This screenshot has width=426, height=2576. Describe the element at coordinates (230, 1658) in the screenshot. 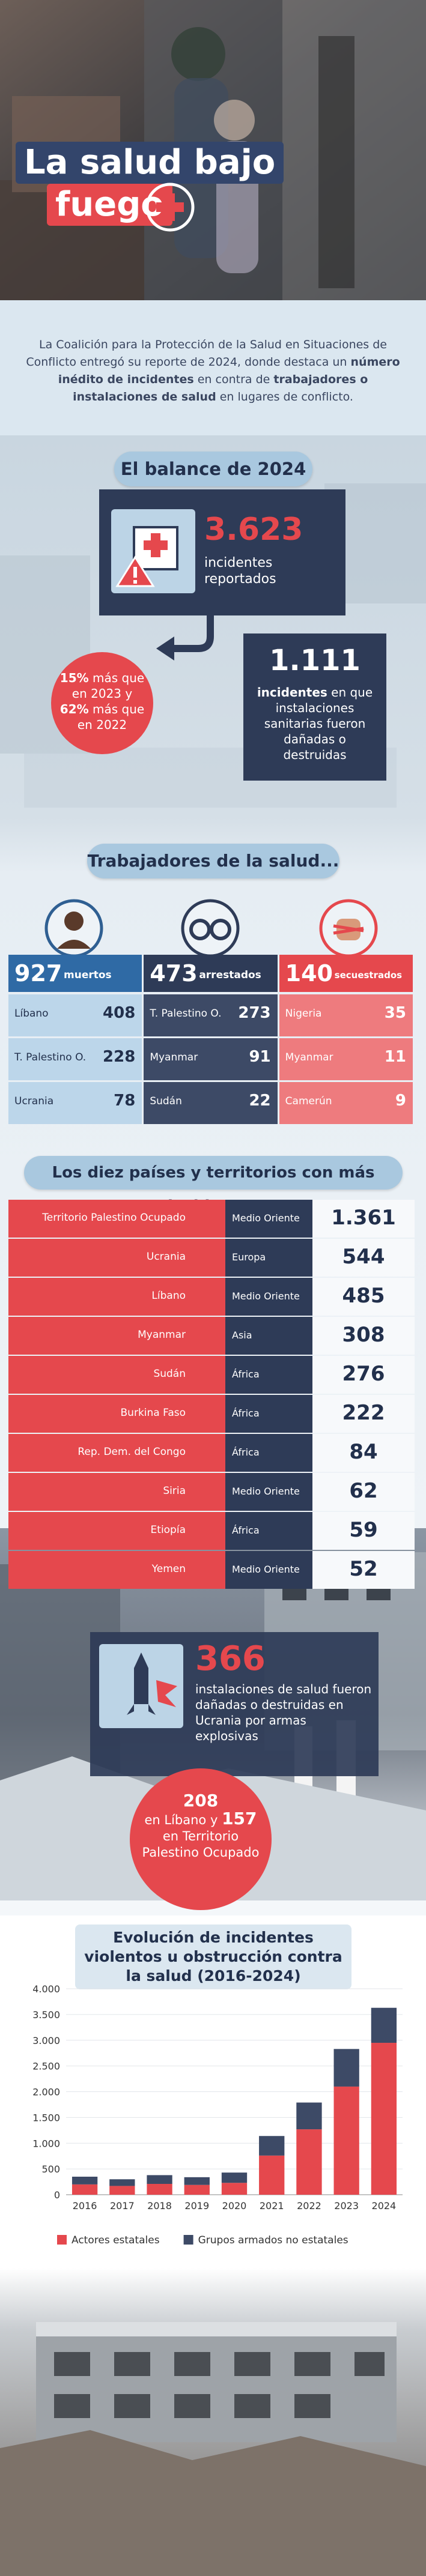

I see `ukraine-number: 366` at that location.